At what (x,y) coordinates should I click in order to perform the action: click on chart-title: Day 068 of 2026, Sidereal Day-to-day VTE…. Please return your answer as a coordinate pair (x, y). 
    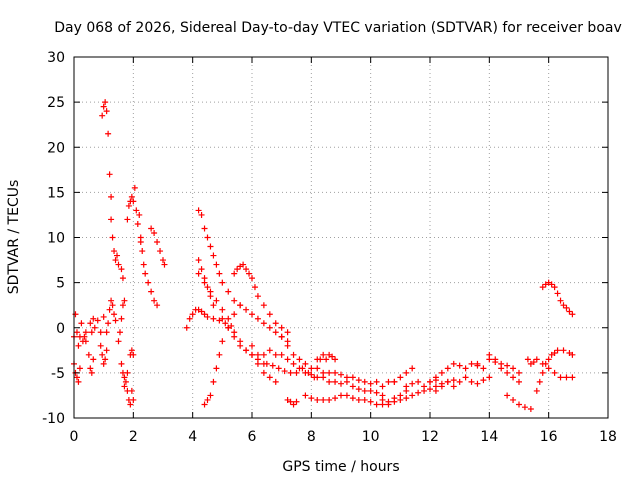
    Looking at the image, I should click on (338, 28).